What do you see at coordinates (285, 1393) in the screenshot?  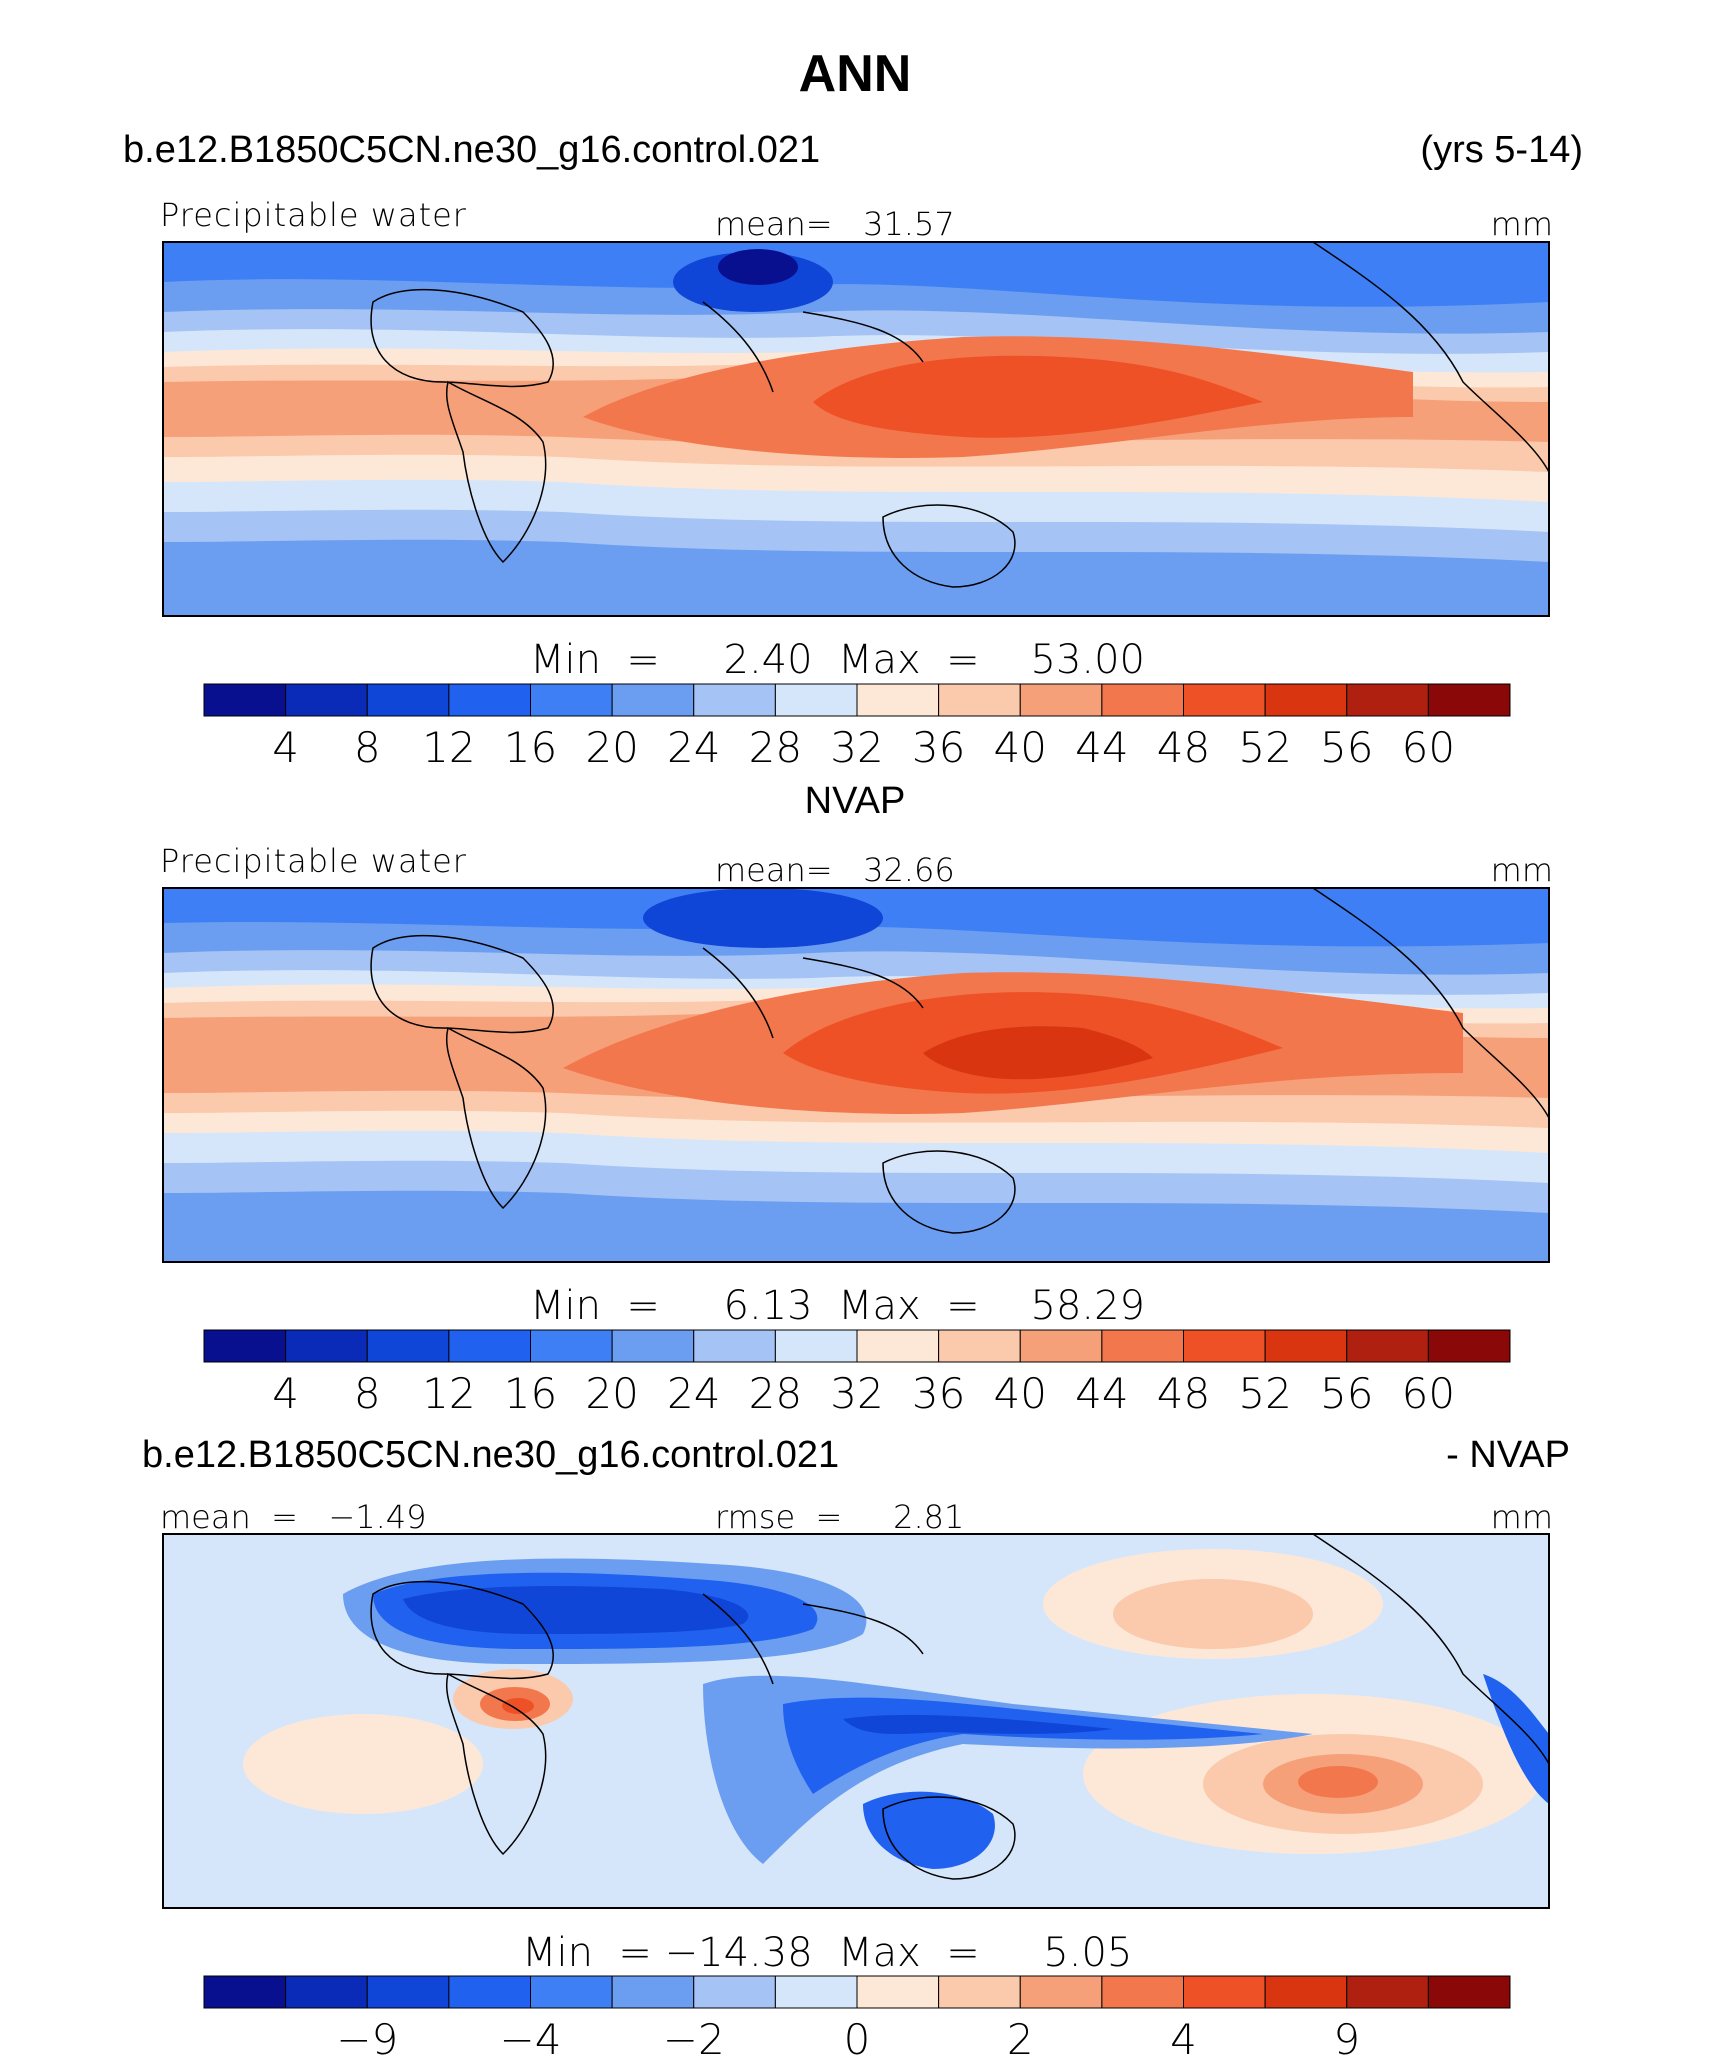 I see `colorbar-2-tick-label: 4` at bounding box center [285, 1393].